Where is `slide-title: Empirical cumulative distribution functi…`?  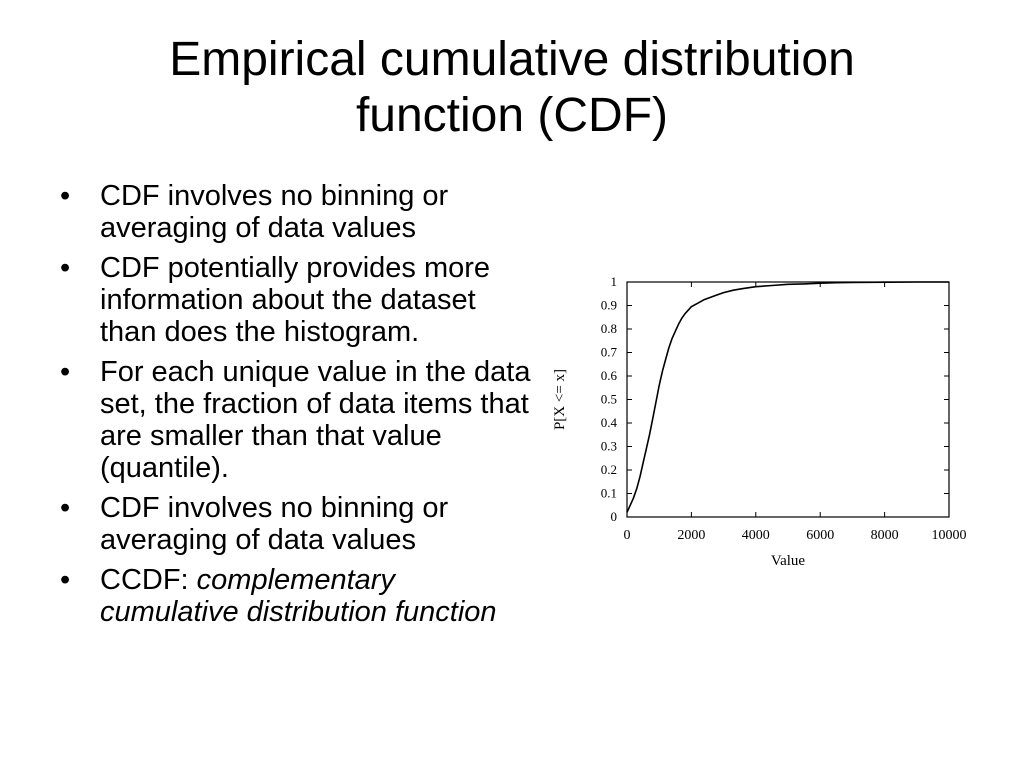 slide-title: Empirical cumulative distribution functi… is located at coordinates (512, 88).